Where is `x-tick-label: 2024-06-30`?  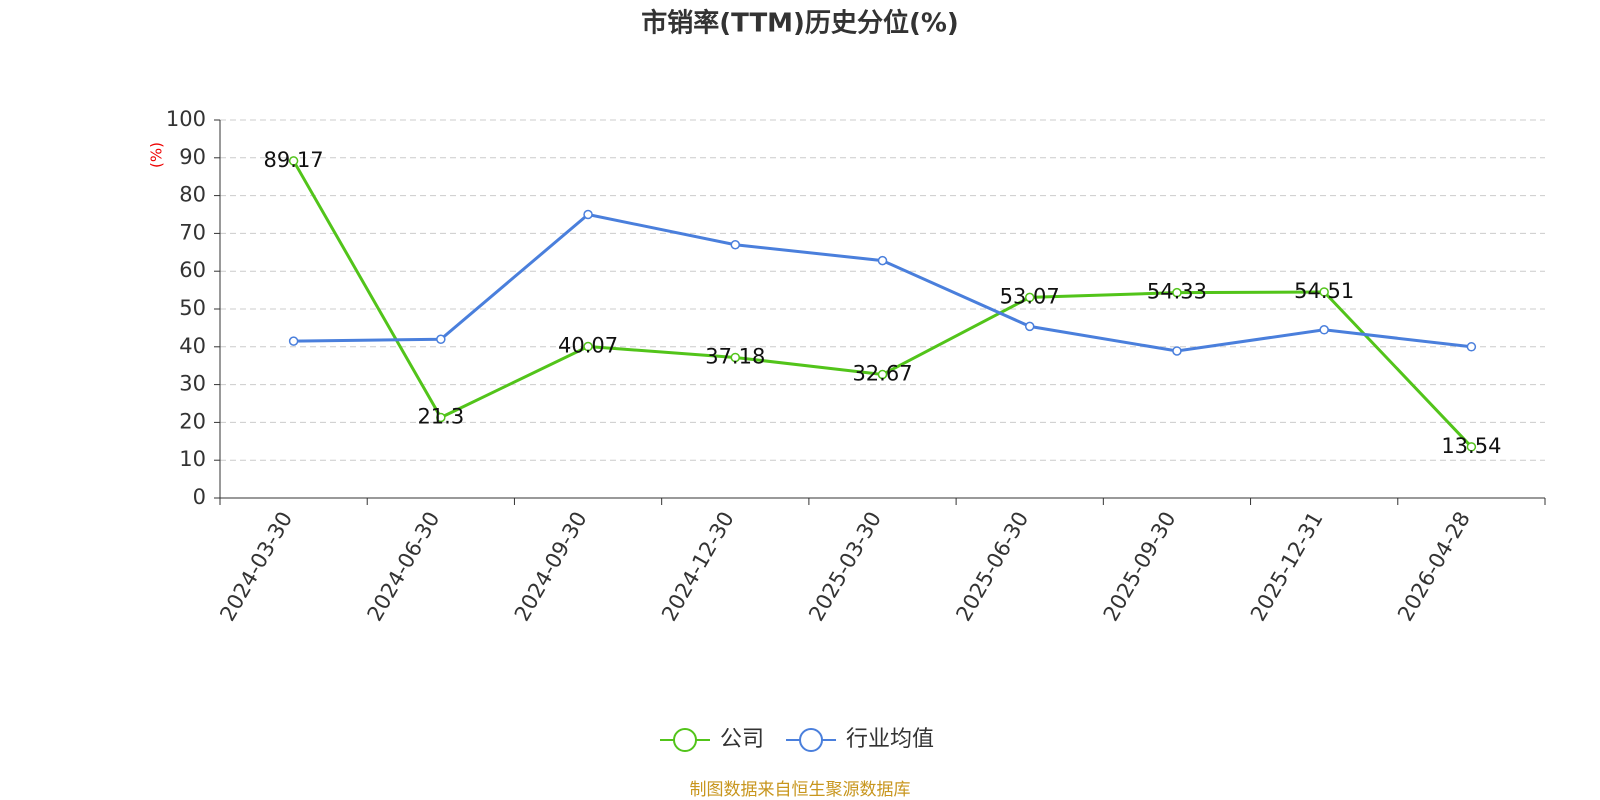
x-tick-label: 2024-06-30 is located at coordinates (404, 567).